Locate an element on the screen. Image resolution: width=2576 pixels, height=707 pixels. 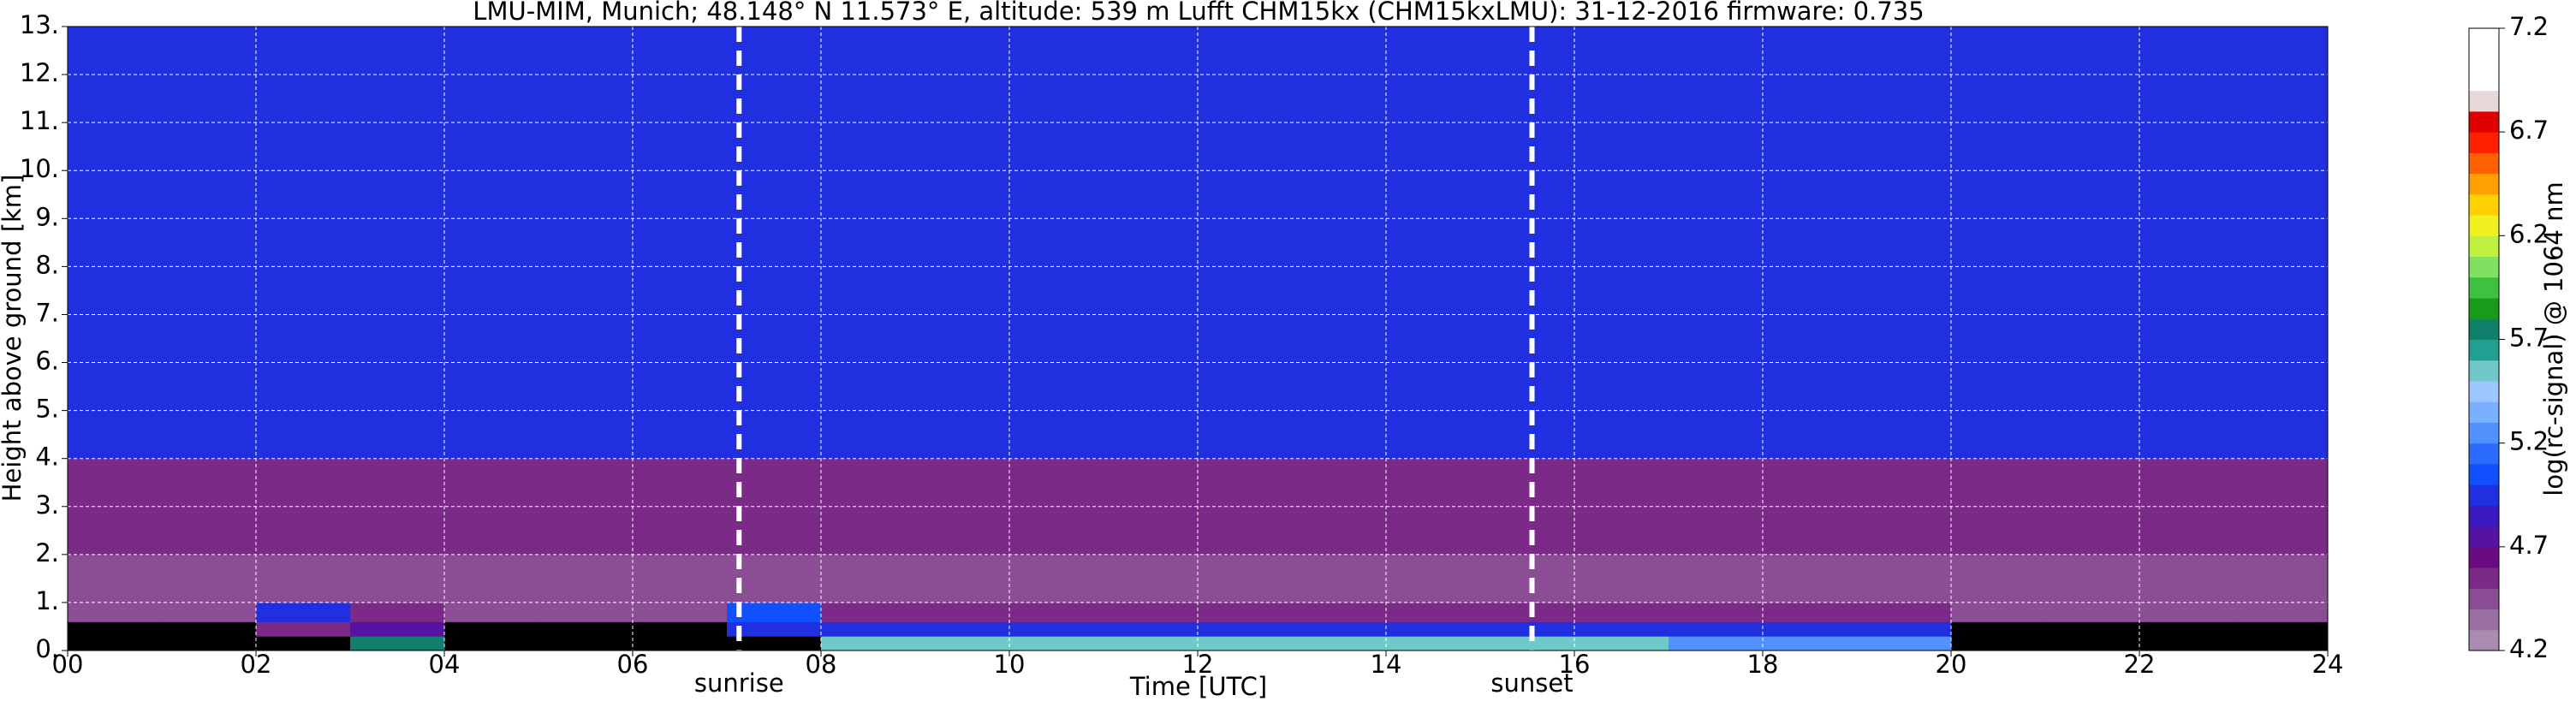
y-axis-label: Height above ground [km] is located at coordinates (14, 338).